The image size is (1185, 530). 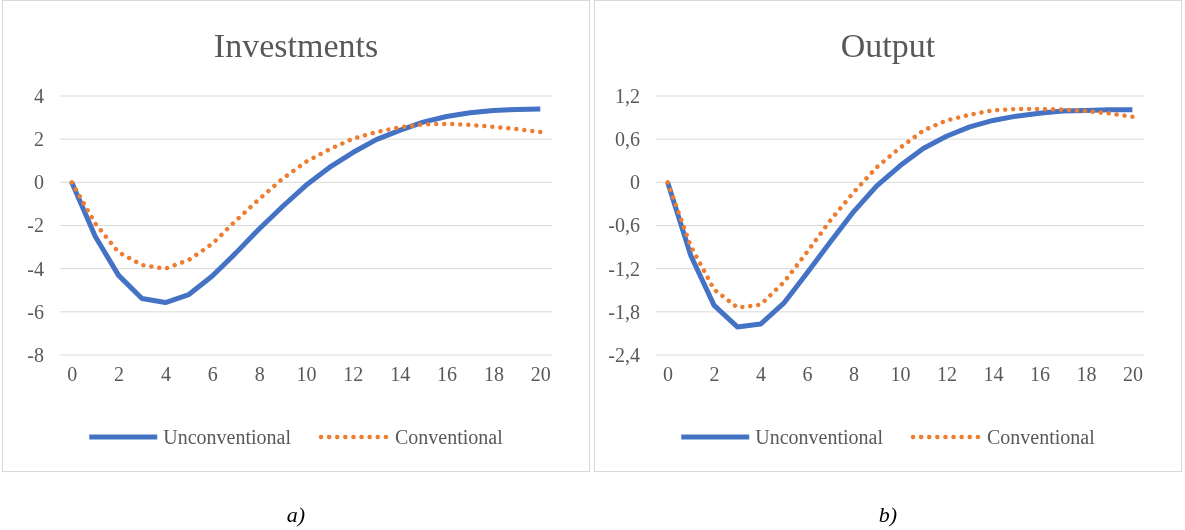 What do you see at coordinates (296, 514) in the screenshot?
I see `text: a)` at bounding box center [296, 514].